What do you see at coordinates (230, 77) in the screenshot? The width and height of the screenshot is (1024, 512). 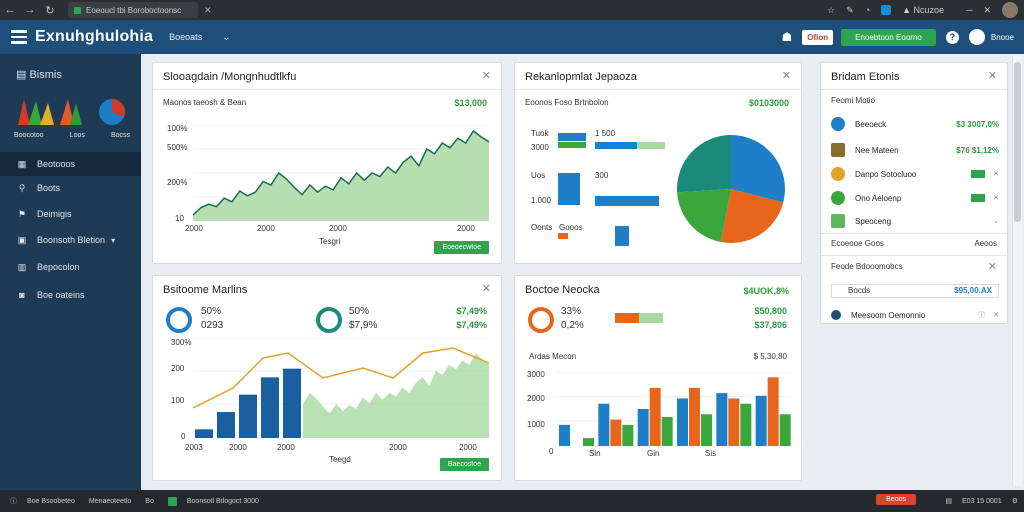 I see `panel-title: Slooagdain /Mongnhudtlkfu` at bounding box center [230, 77].